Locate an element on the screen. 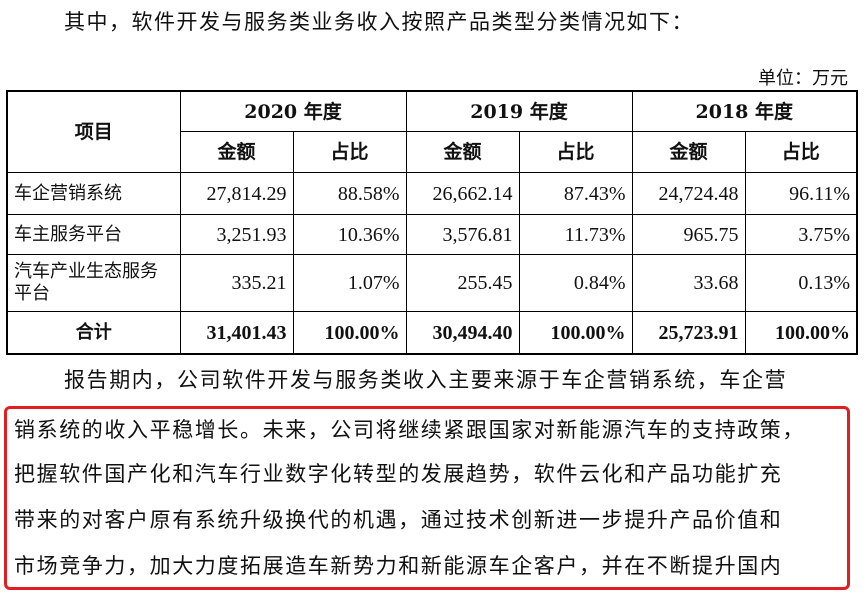 This screenshot has width=864, height=605. ratio-cell: 3.75% is located at coordinates (801, 234).